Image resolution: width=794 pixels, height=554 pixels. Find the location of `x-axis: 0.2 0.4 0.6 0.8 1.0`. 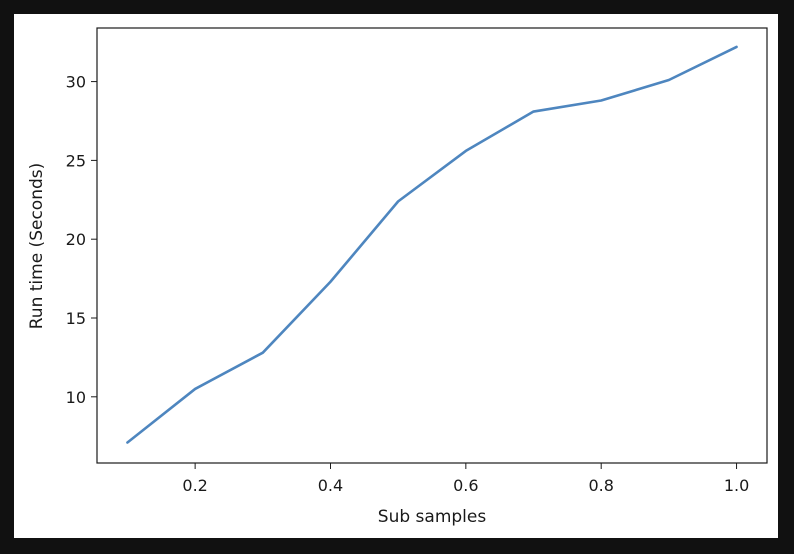

x-axis: 0.2 0.4 0.6 0.8 1.0 is located at coordinates (465, 479).